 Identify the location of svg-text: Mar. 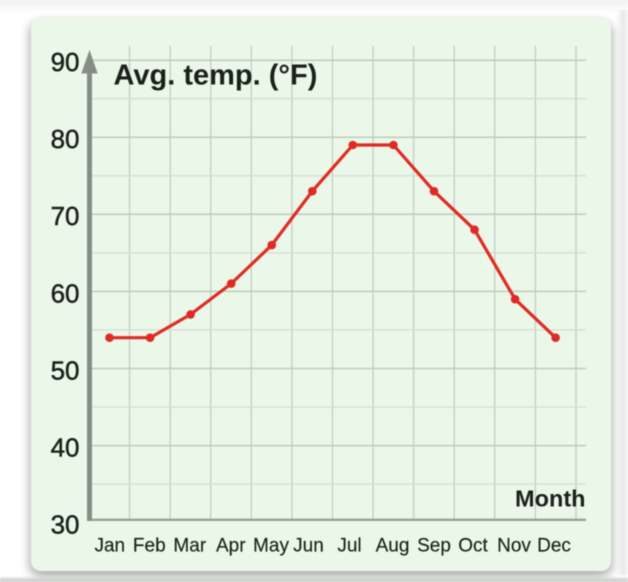
(189, 545).